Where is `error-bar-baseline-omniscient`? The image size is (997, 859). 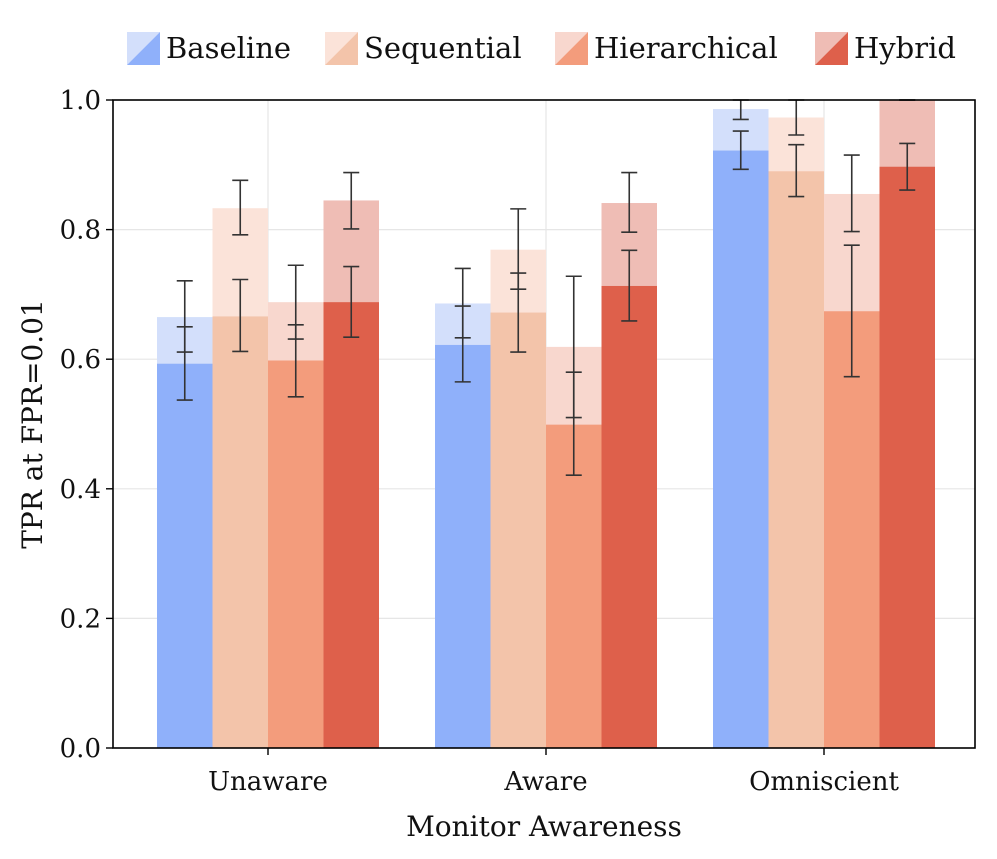
error-bar-baseline-omniscient is located at coordinates (740, 150).